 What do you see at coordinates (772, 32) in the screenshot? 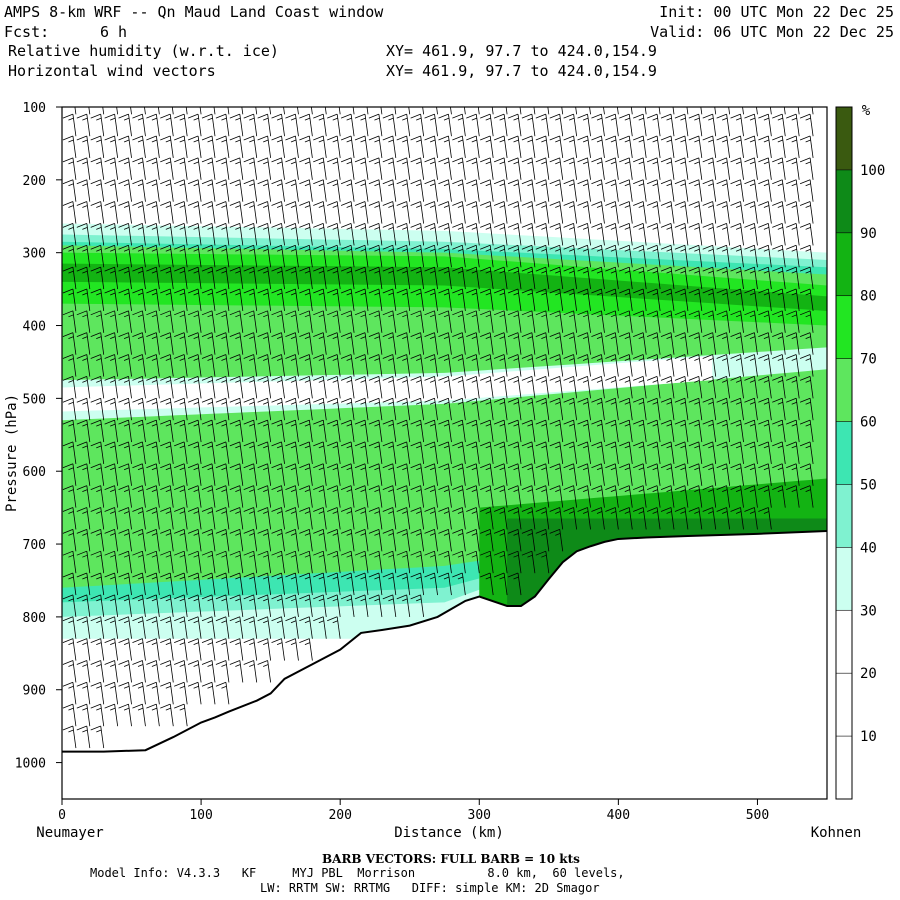
I see `valid-time: Valid: 06 UTC Mon 22 Dec 25` at bounding box center [772, 32].